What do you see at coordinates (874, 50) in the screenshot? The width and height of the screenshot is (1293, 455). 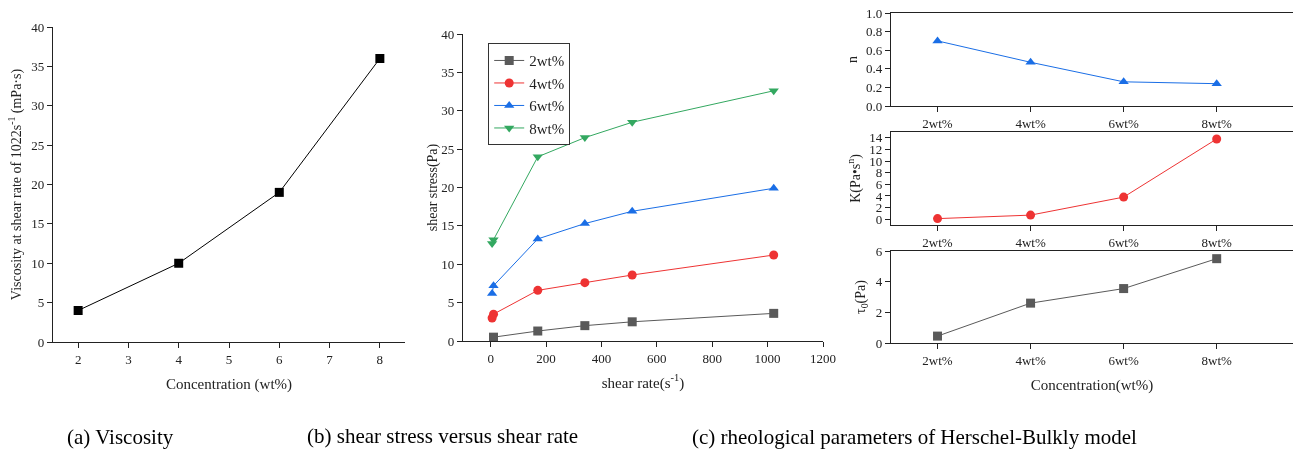 I see `y-tick-label: 0.6` at bounding box center [874, 50].